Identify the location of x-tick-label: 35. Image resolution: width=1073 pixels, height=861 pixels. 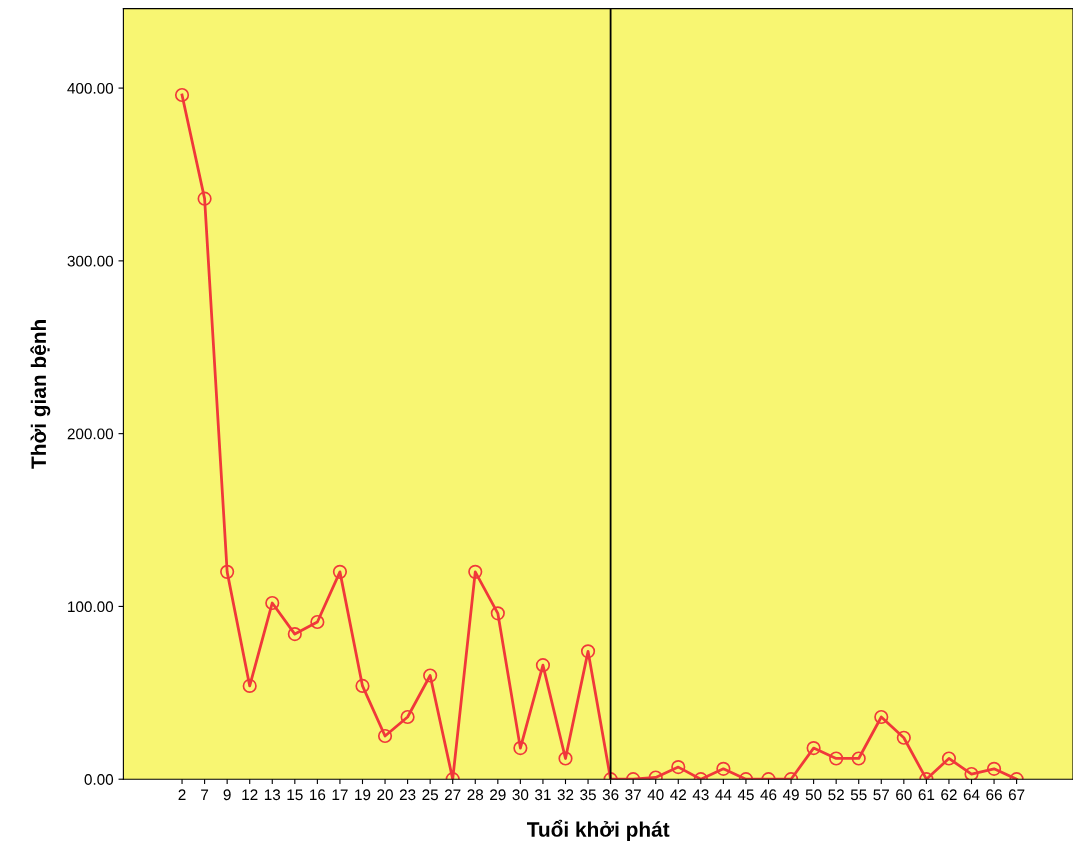
(588, 795).